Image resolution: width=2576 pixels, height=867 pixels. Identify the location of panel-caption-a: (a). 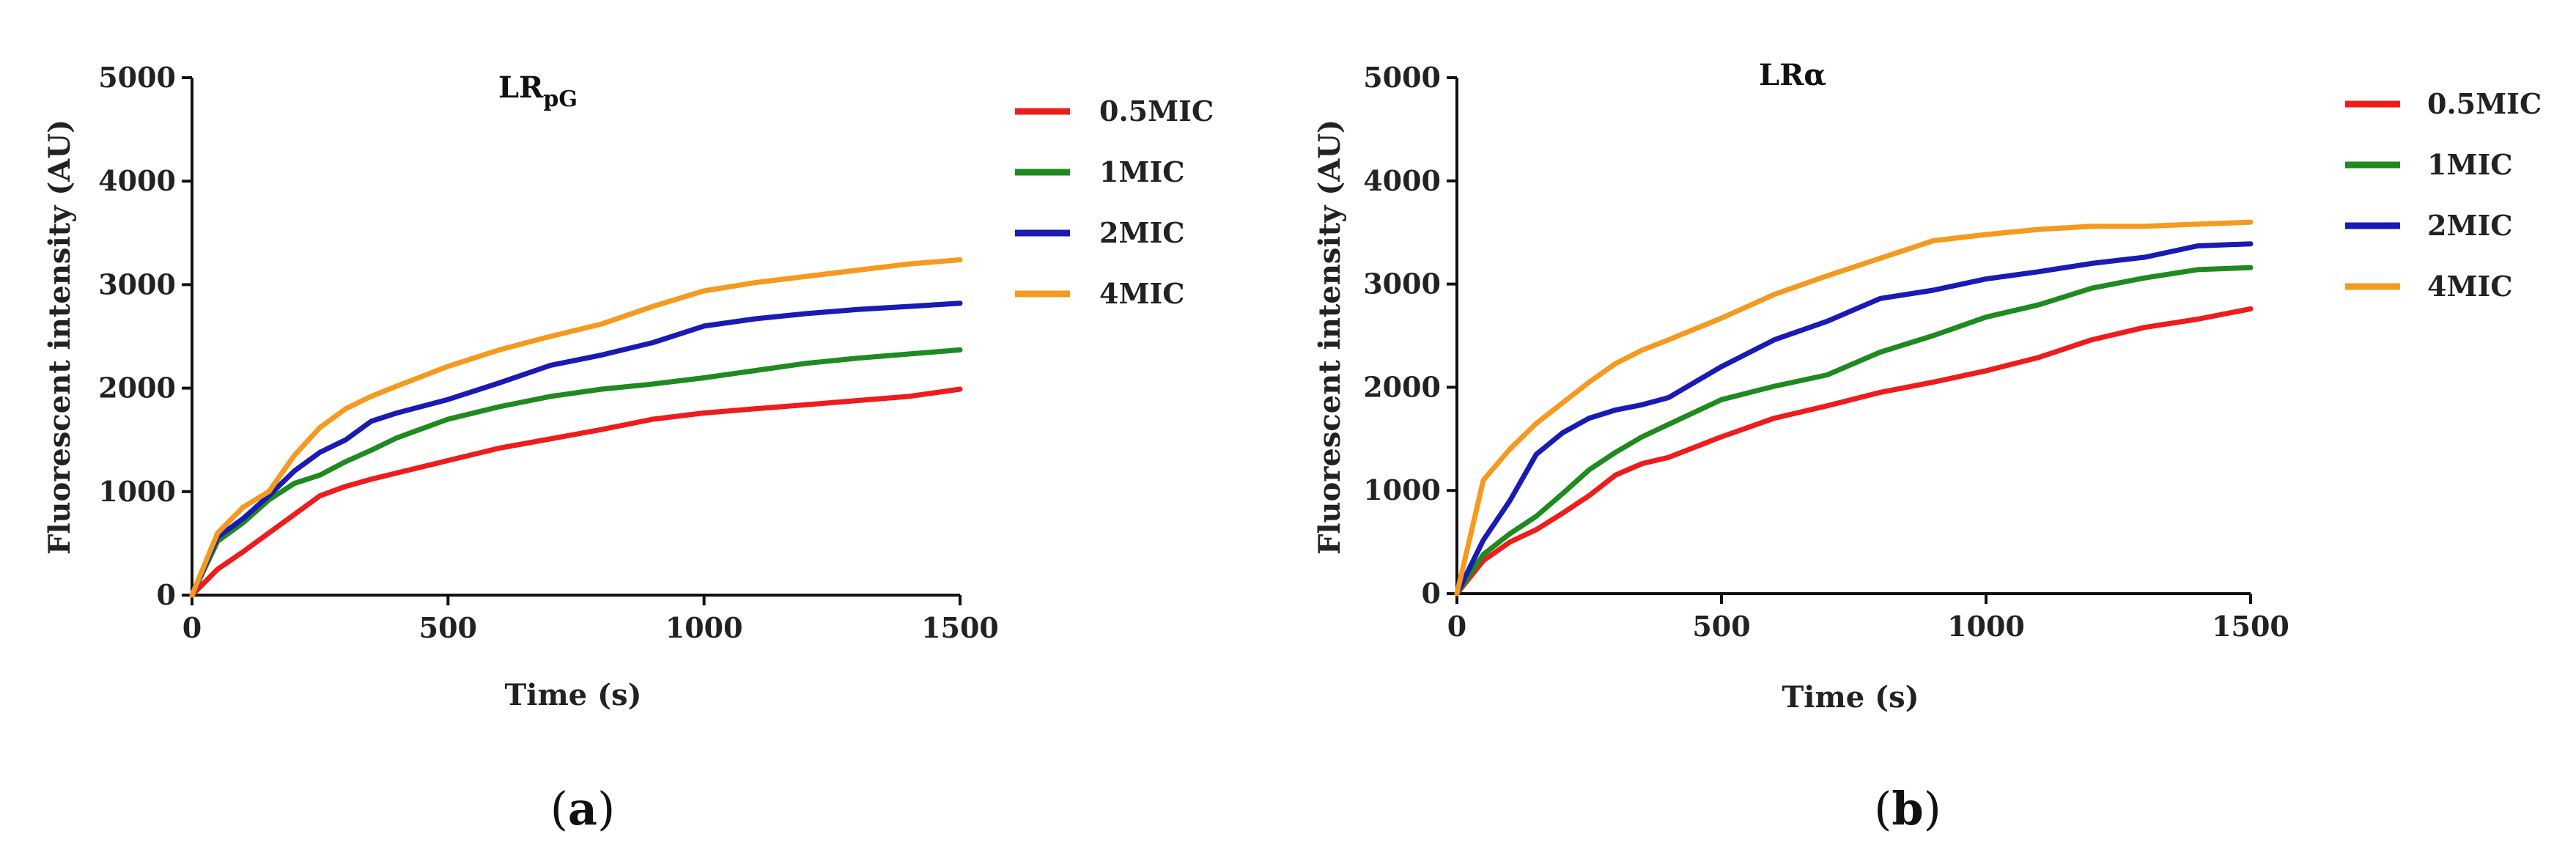
(583, 808).